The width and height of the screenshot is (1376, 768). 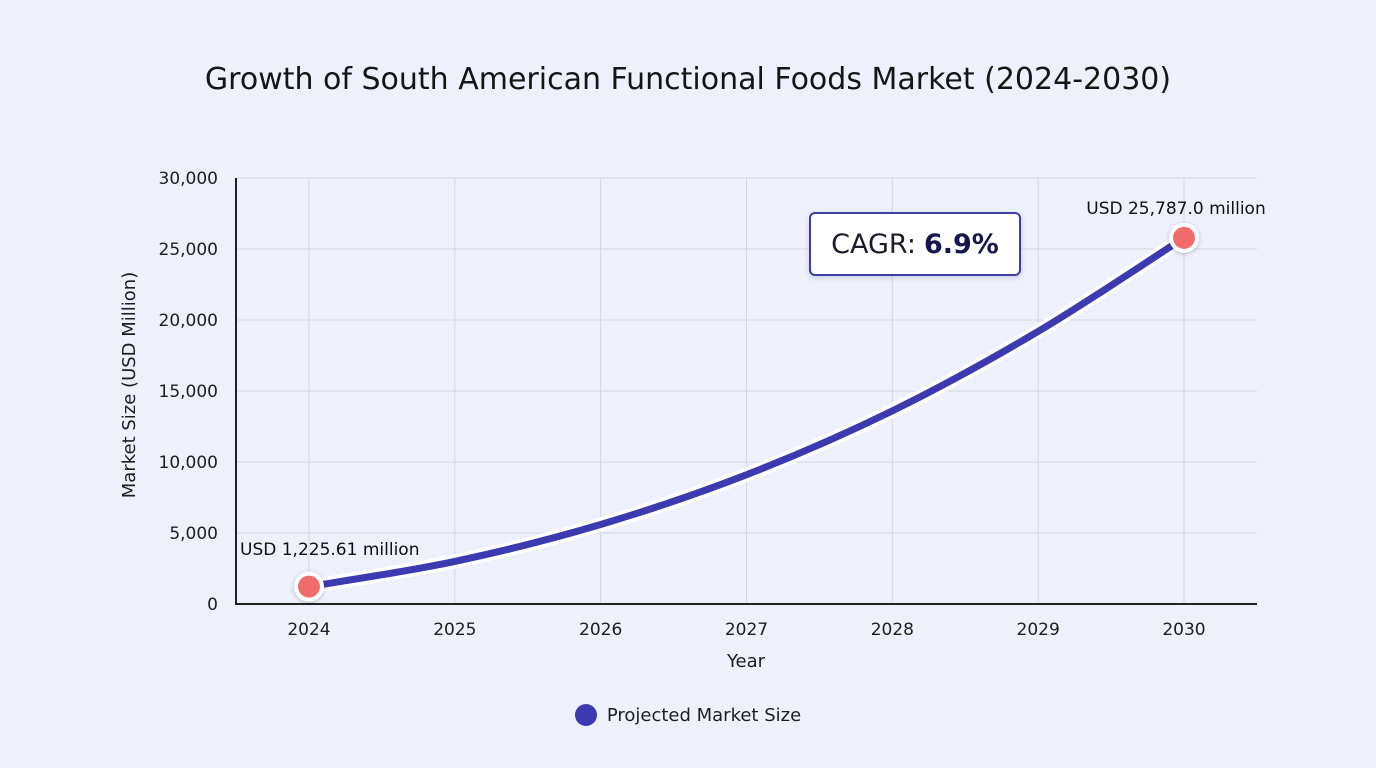 What do you see at coordinates (1038, 630) in the screenshot?
I see `x-tick-label: 2029` at bounding box center [1038, 630].